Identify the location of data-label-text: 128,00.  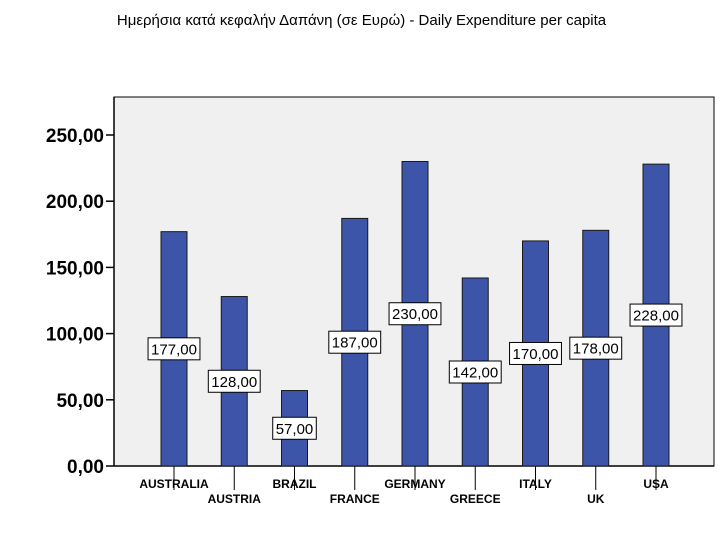
(234, 382).